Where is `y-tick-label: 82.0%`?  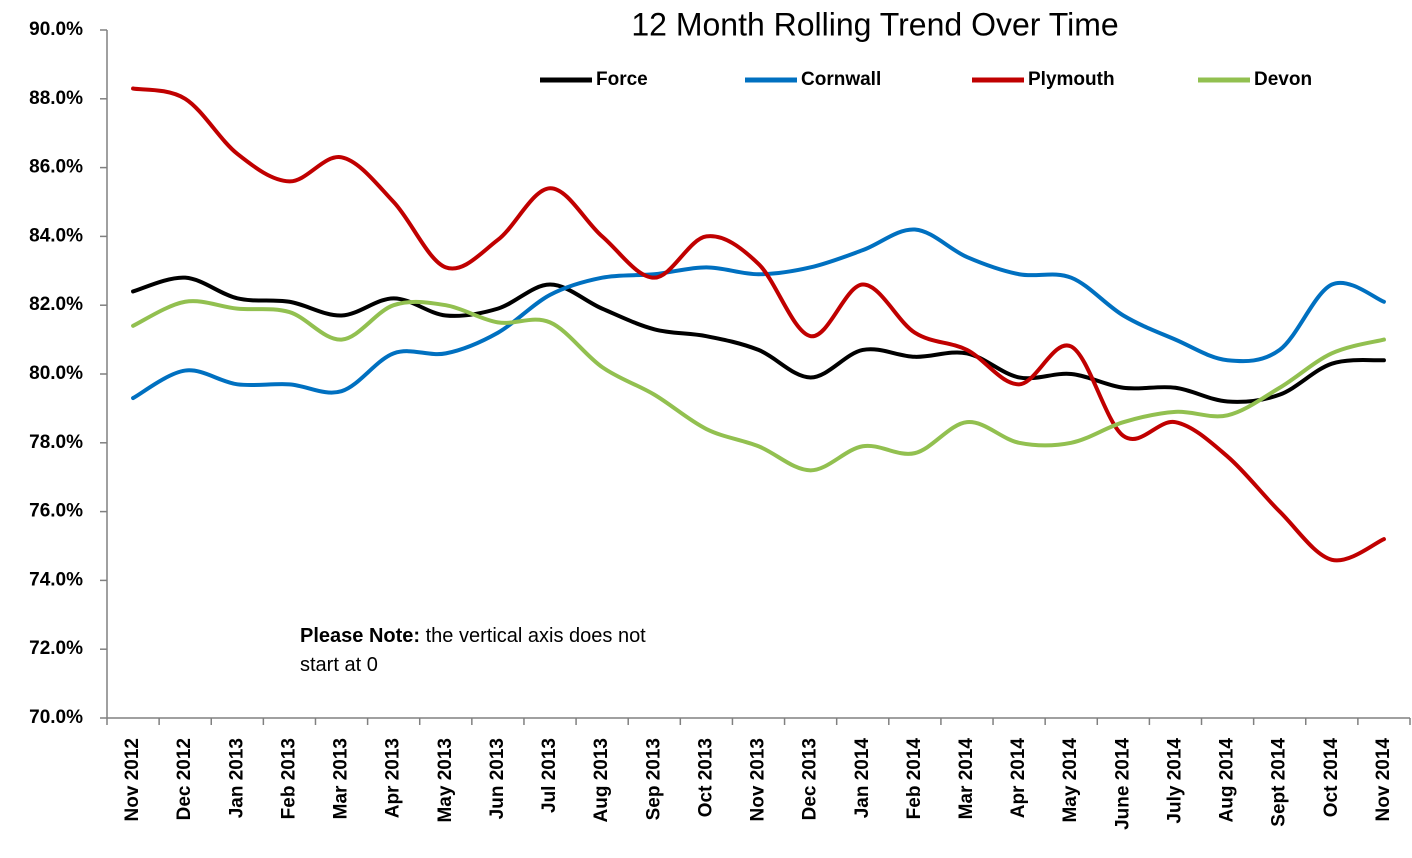 y-tick-label: 82.0% is located at coordinates (56, 304).